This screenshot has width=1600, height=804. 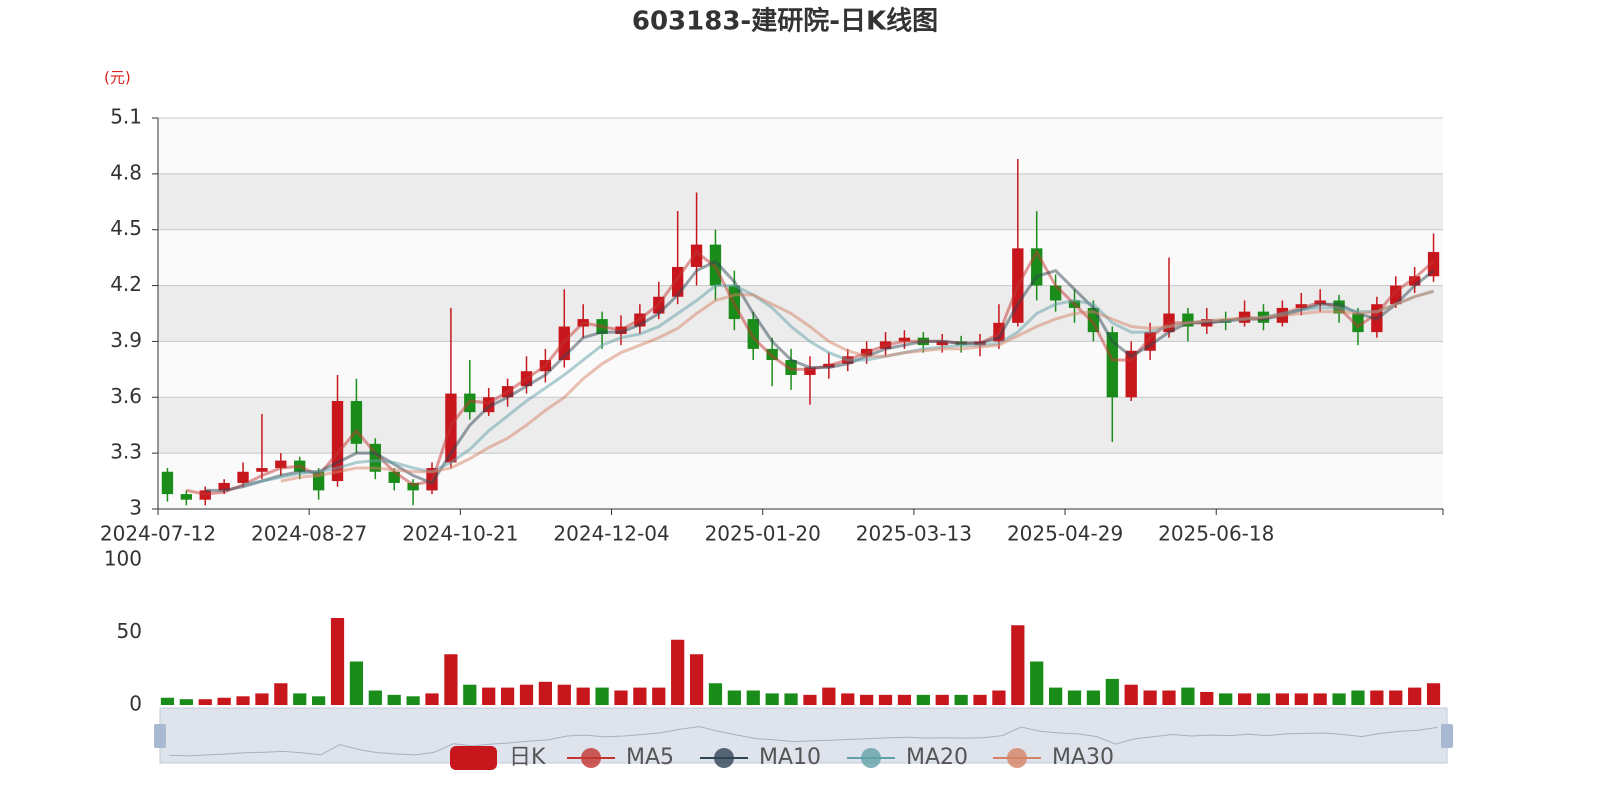 What do you see at coordinates (460, 534) in the screenshot?
I see `x-tick-label: 2024-10-21` at bounding box center [460, 534].